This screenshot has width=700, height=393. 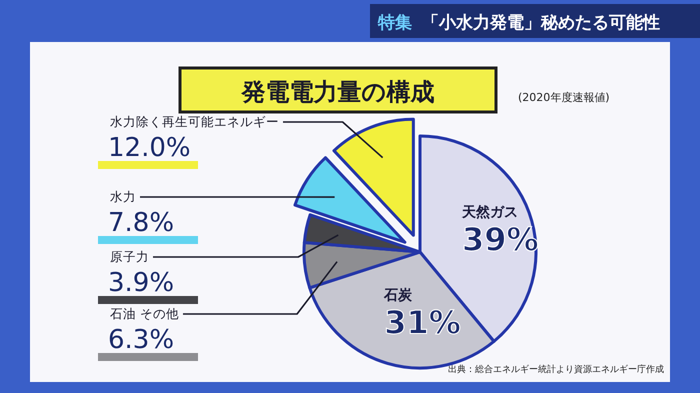 What do you see at coordinates (556, 369) in the screenshot?
I see `source-note: 出典：総合エネルギー統計より資源エネルギー庁作成` at bounding box center [556, 369].